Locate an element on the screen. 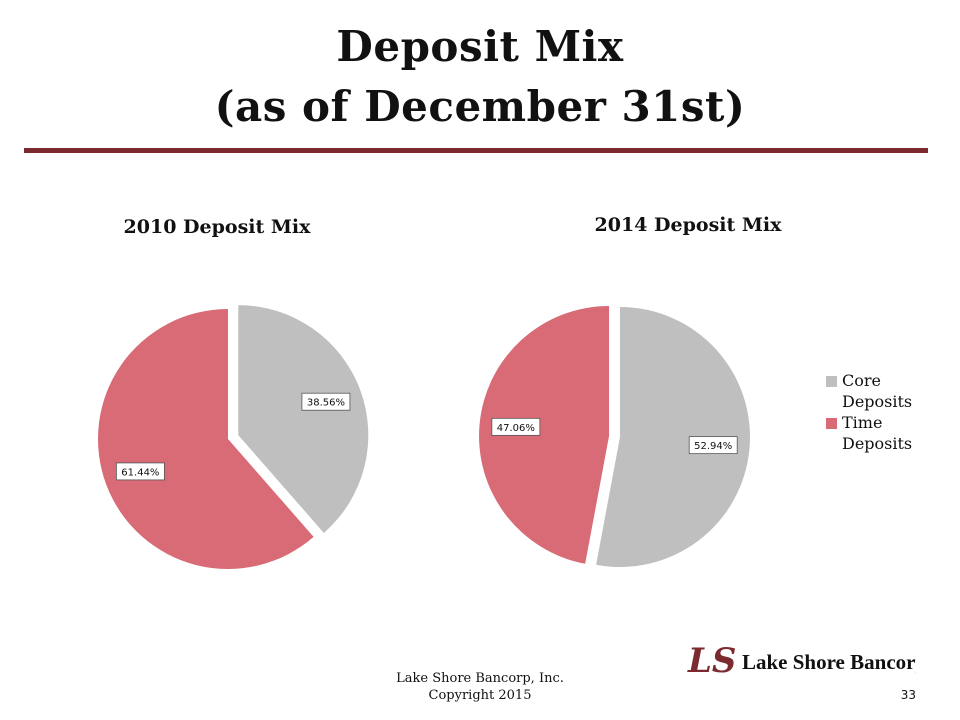  svg-text: 38.56% is located at coordinates (326, 403).